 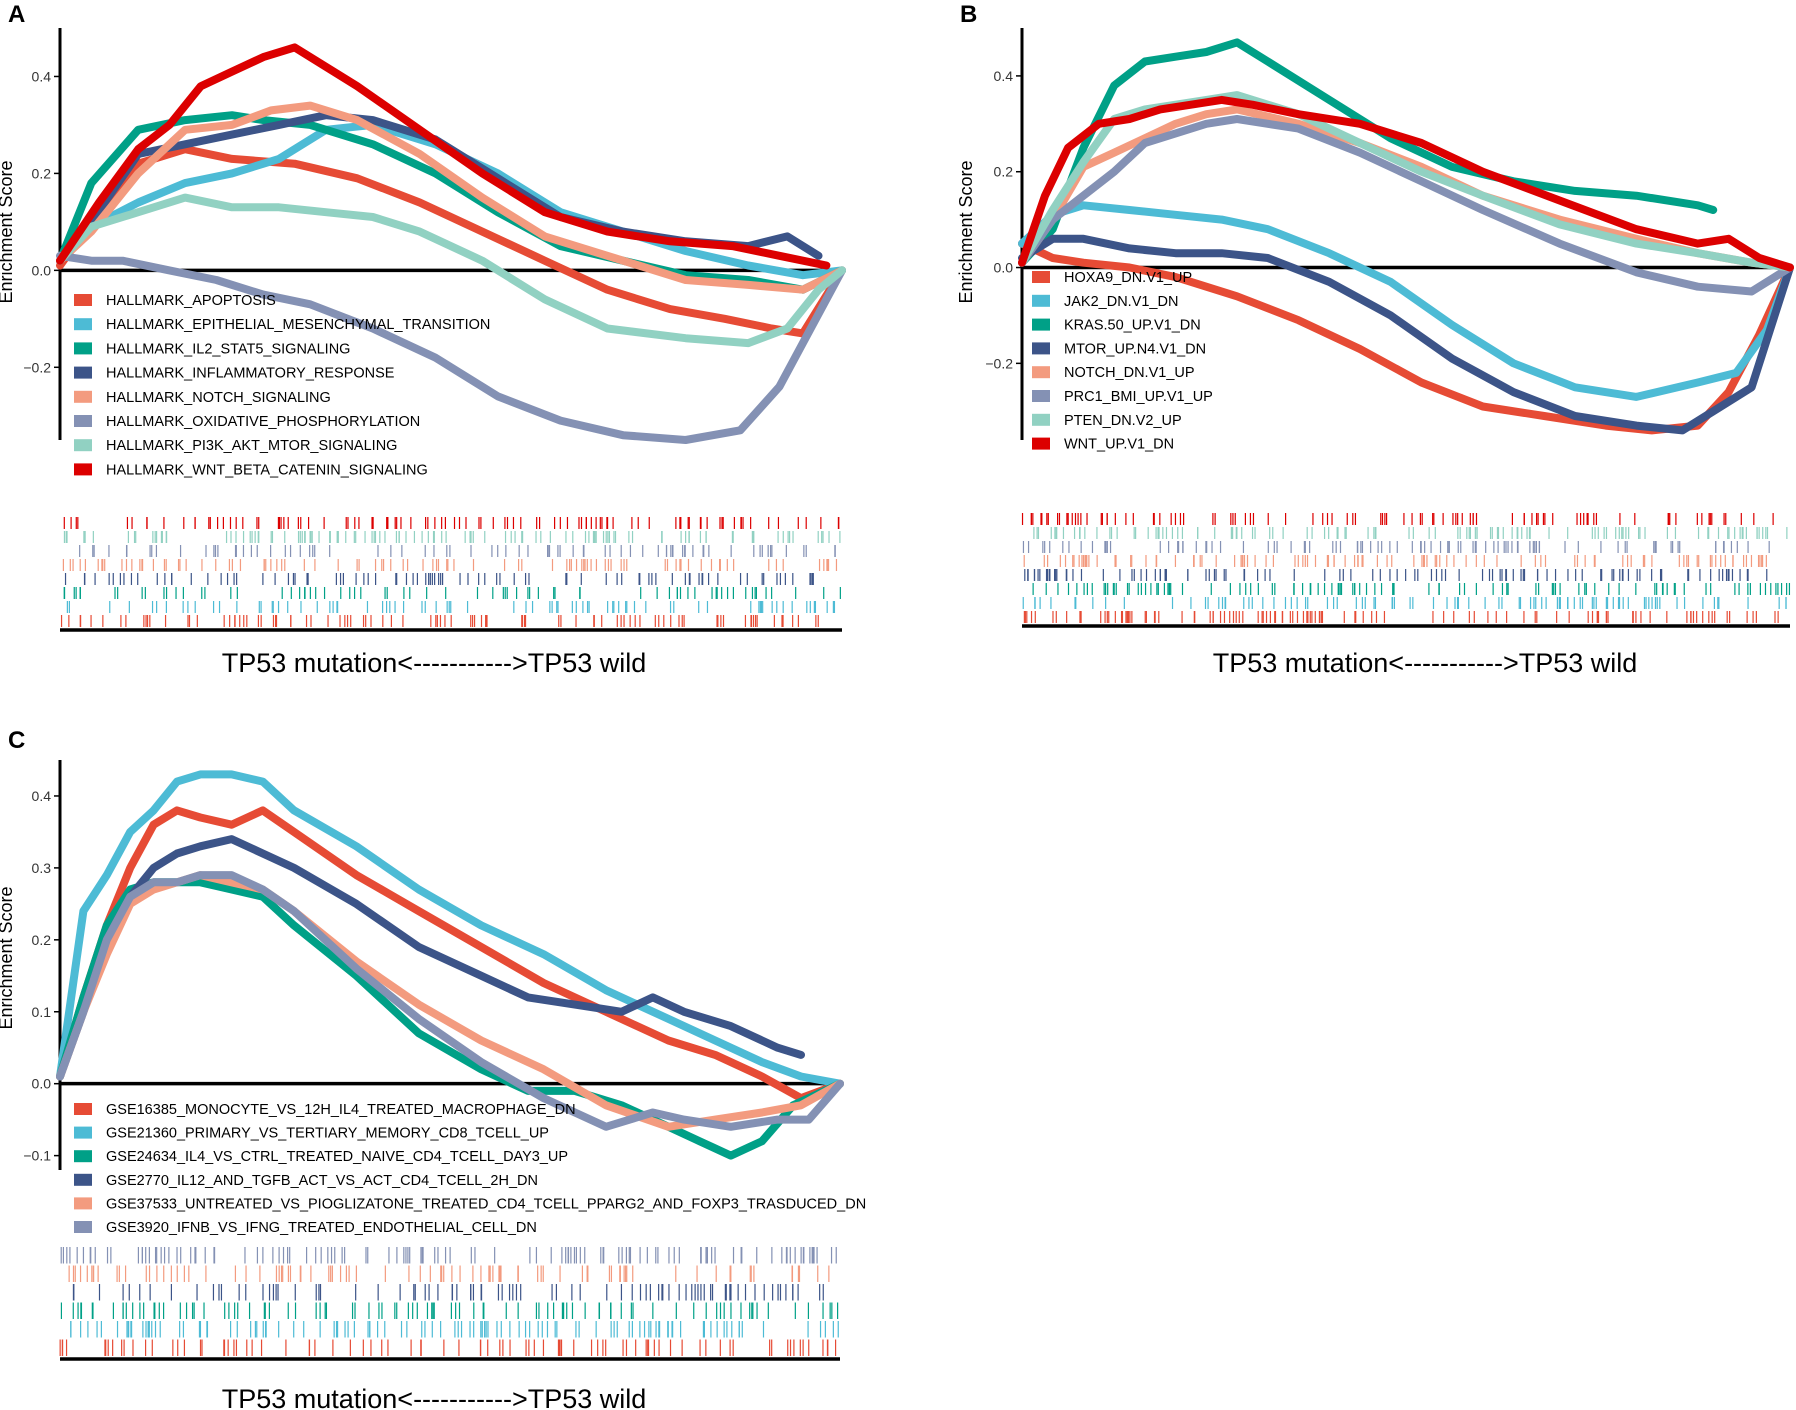 What do you see at coordinates (42, 1012) in the screenshot?
I see `y-tick-label: 0.1` at bounding box center [42, 1012].